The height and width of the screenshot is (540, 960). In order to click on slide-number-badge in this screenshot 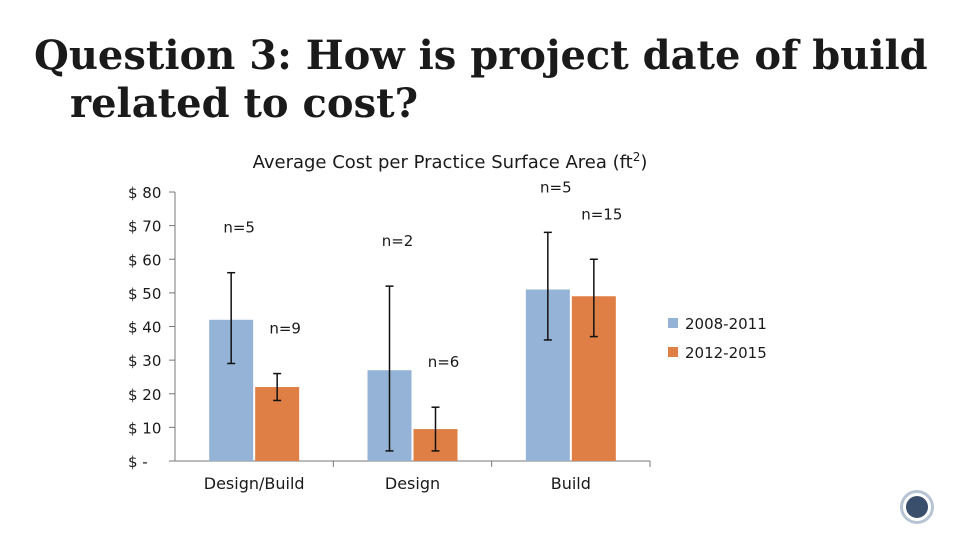, I will do `click(917, 507)`.